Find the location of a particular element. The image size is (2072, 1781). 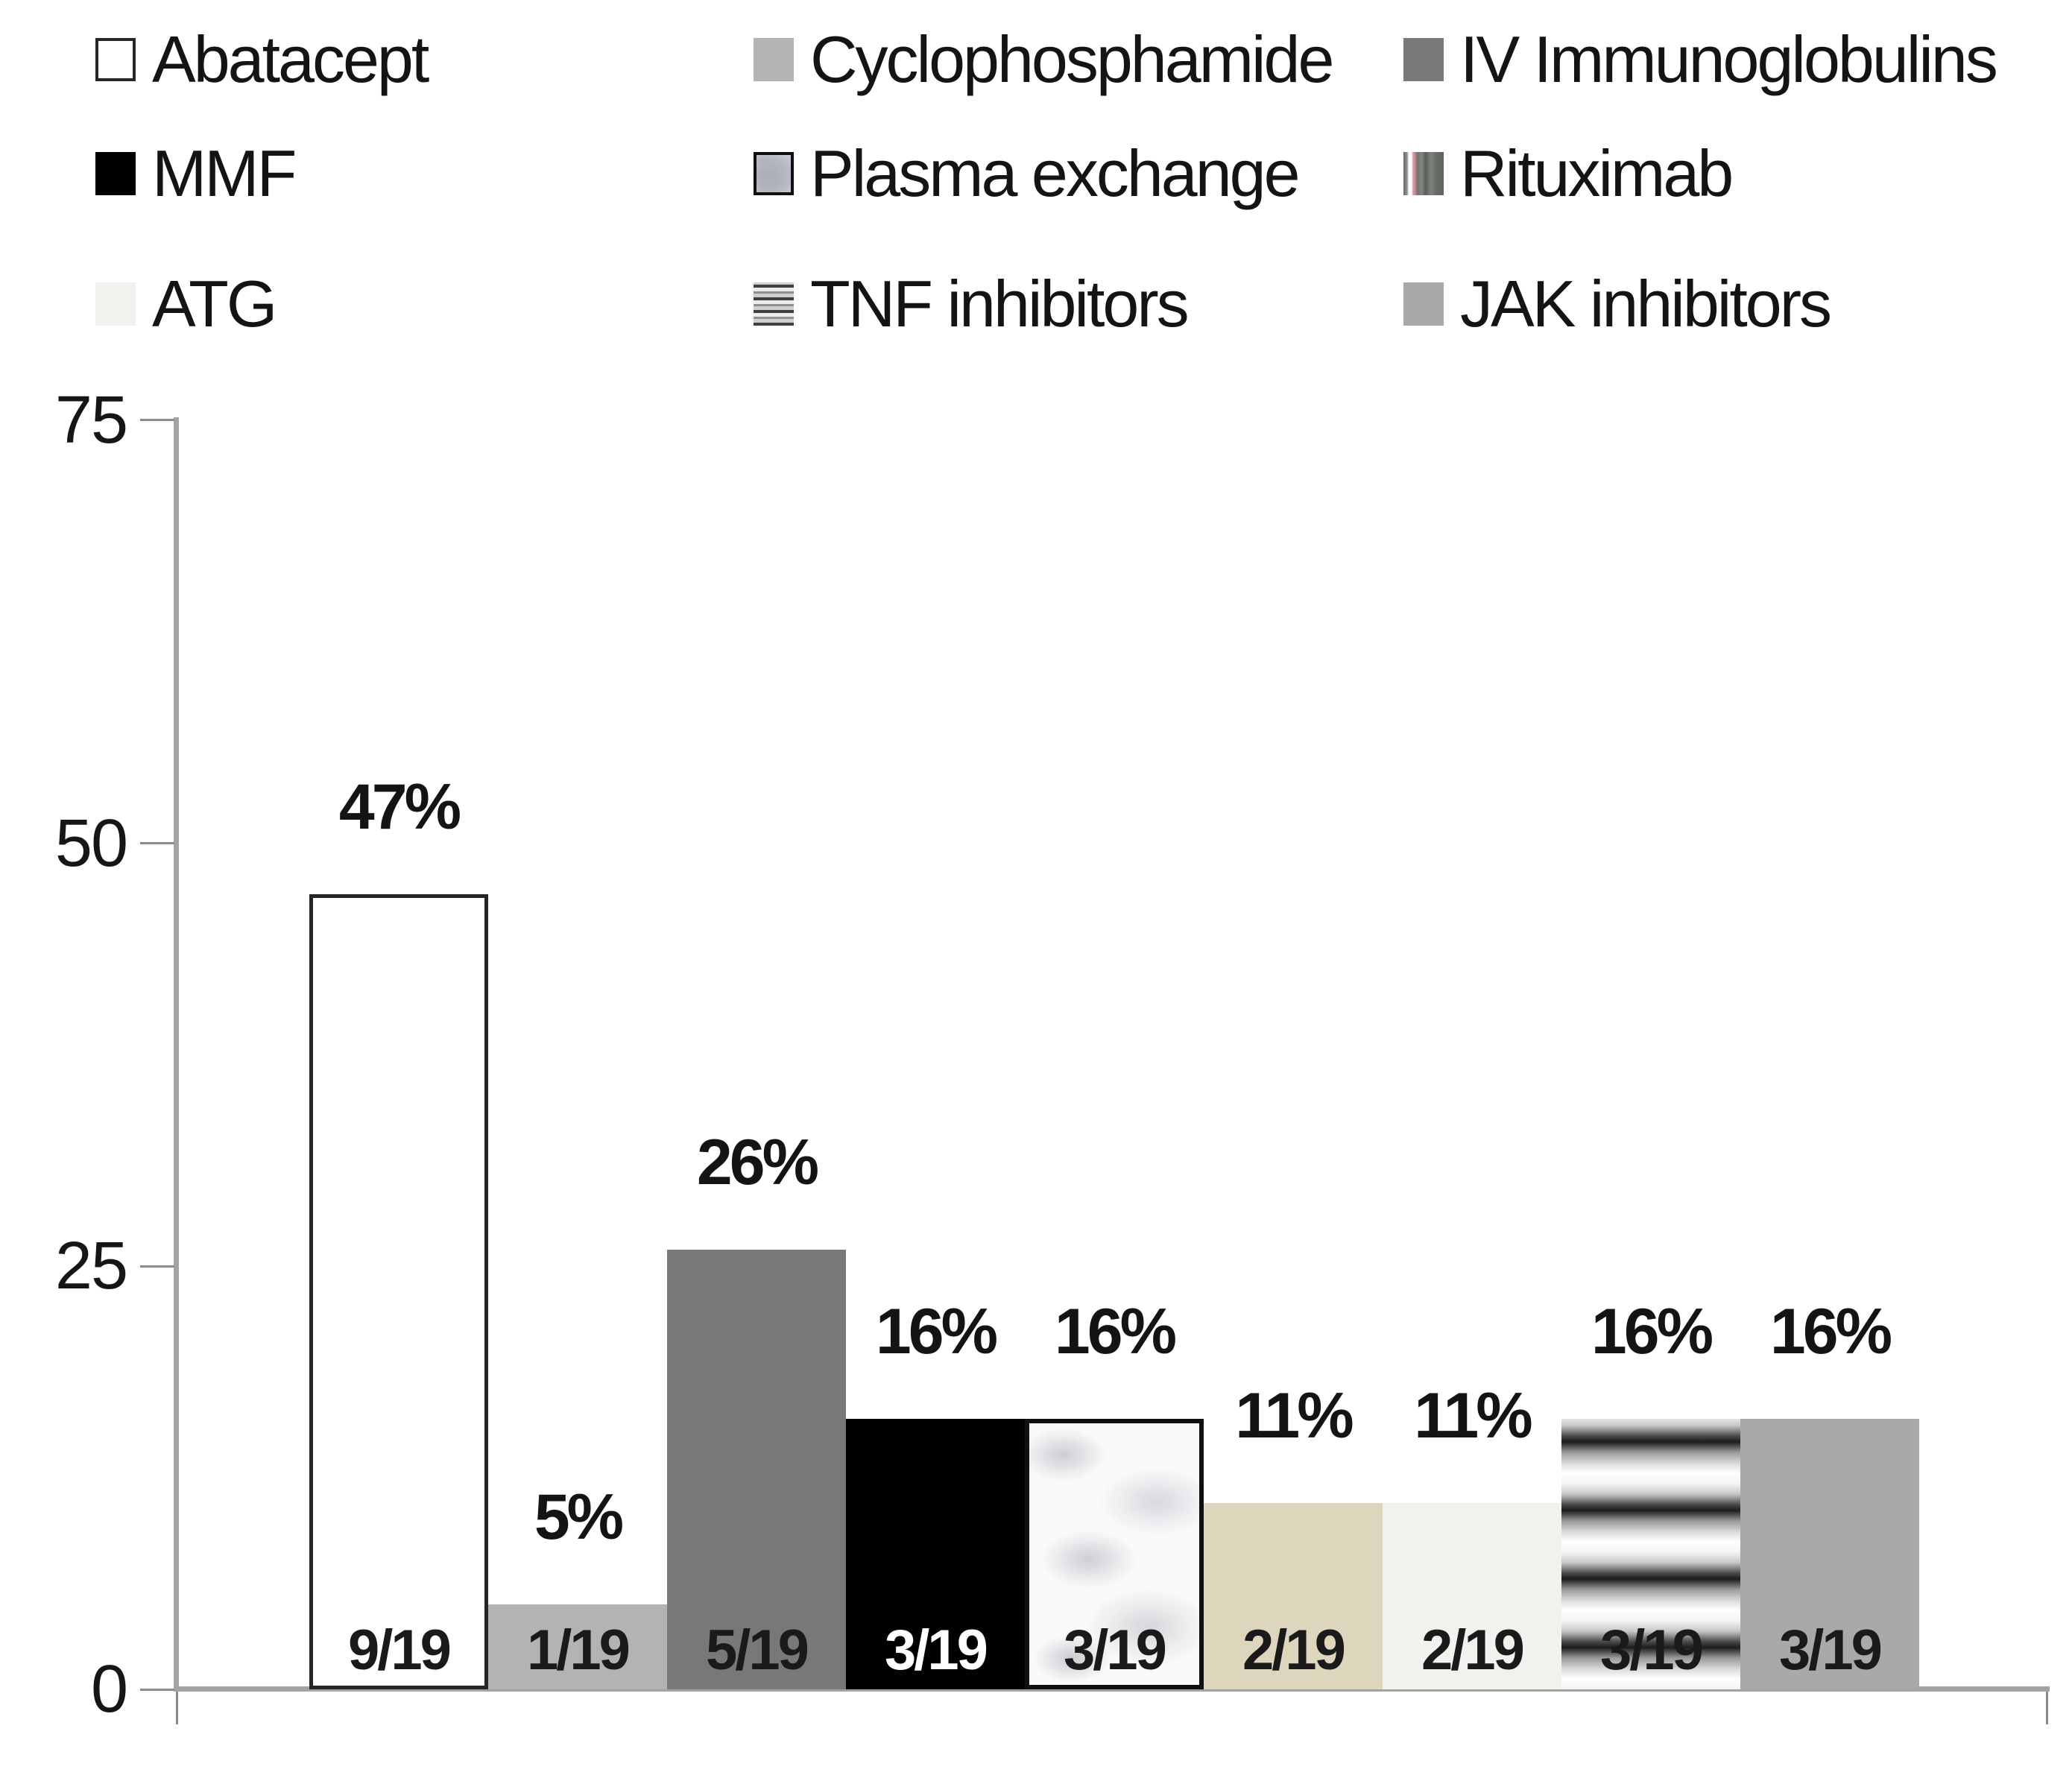

atg-swatch-icon is located at coordinates (115, 304).